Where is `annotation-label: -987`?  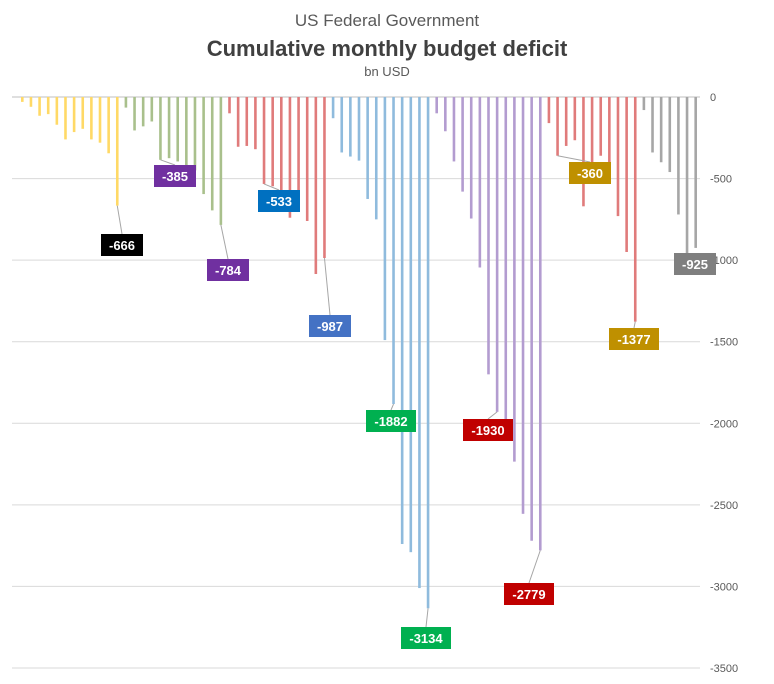 annotation-label: -987 is located at coordinates (330, 326).